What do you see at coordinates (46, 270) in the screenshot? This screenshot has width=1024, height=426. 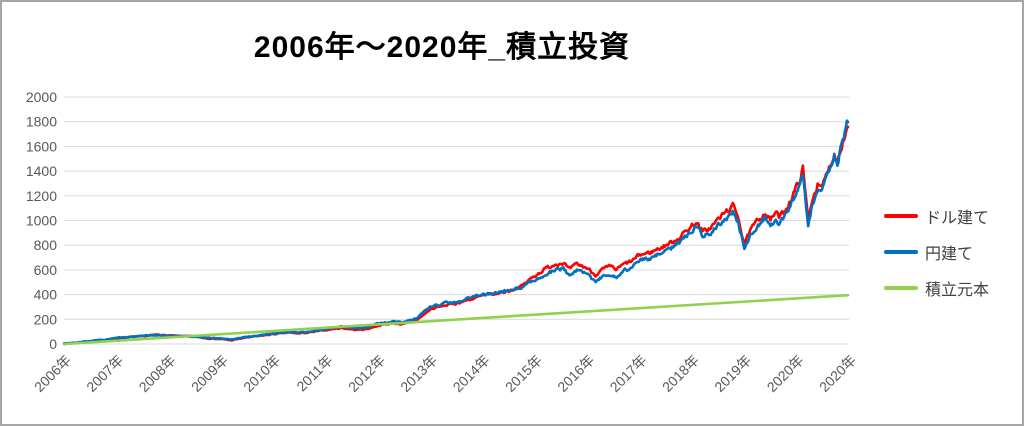 I see `svg-text: 600` at bounding box center [46, 270].